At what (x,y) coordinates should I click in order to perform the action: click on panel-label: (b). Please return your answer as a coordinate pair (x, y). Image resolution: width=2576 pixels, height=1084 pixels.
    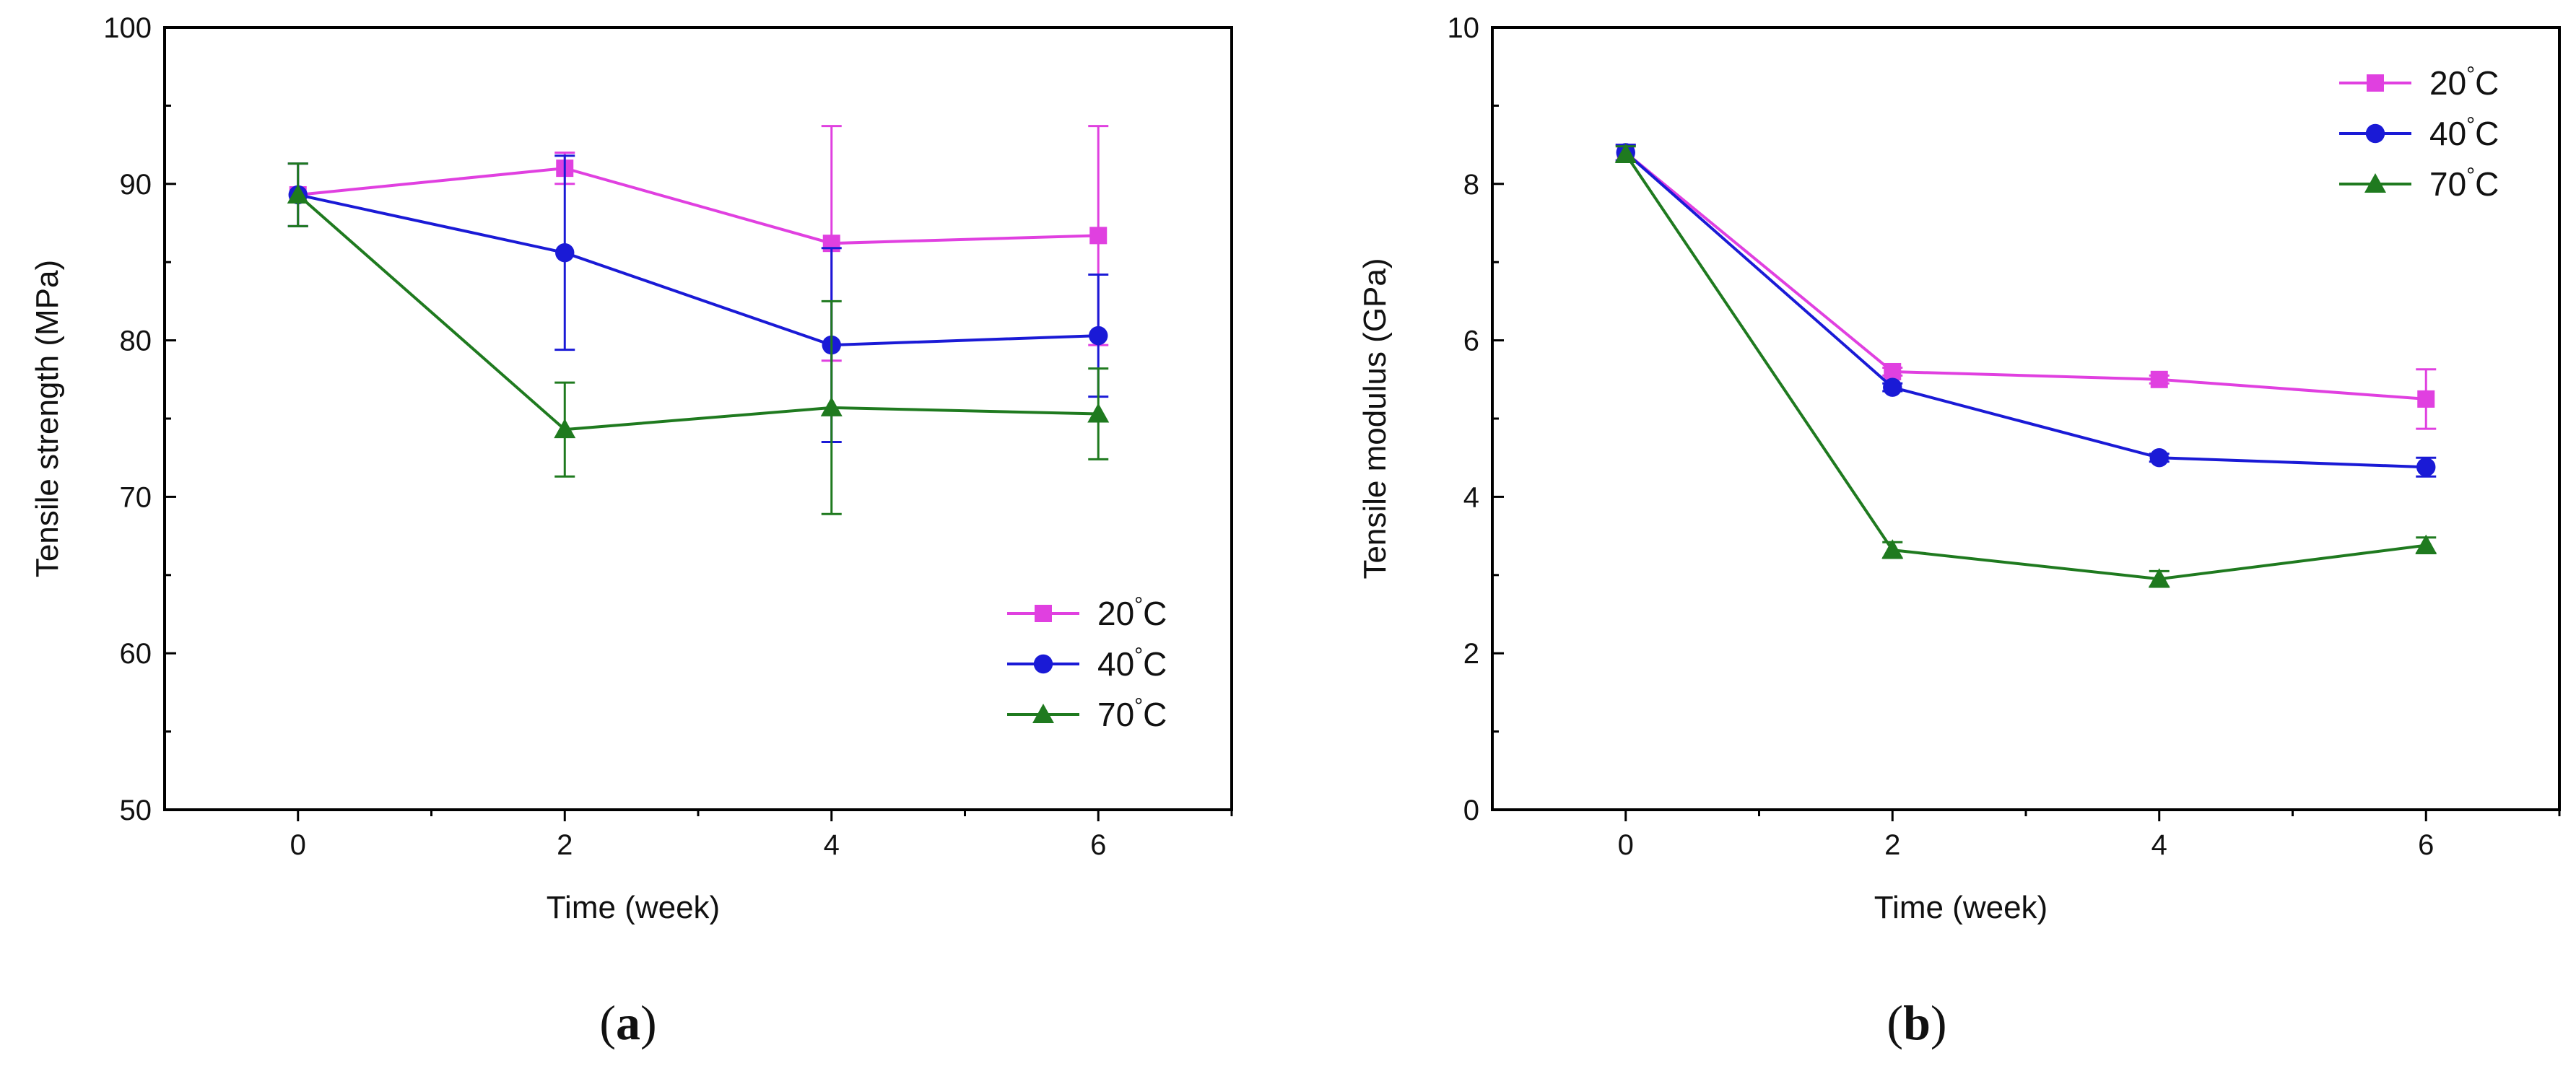
    Looking at the image, I should click on (1916, 1022).